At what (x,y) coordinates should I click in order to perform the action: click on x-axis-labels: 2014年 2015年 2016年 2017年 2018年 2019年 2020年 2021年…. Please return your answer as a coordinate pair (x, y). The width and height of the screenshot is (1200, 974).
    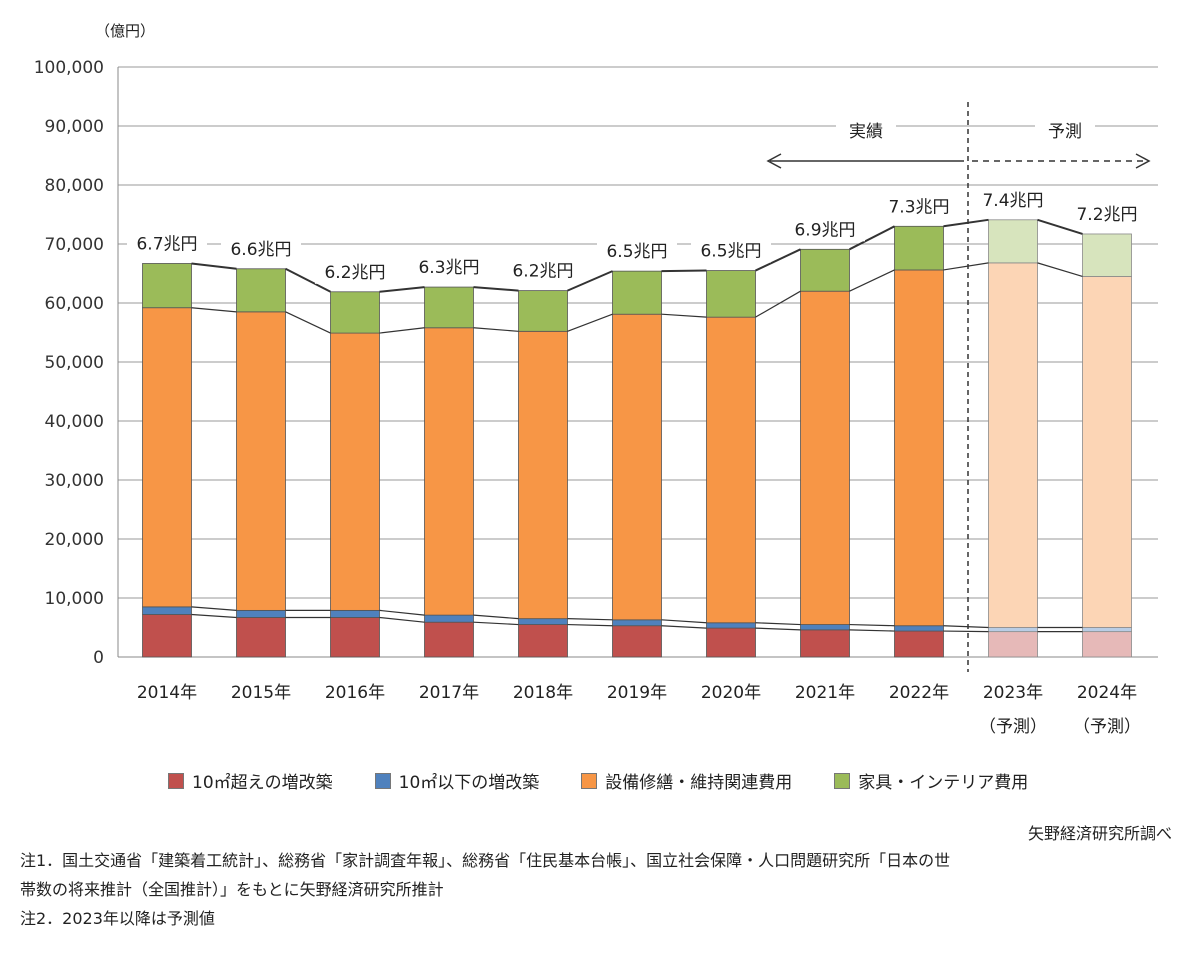
    Looking at the image, I should click on (639, 710).